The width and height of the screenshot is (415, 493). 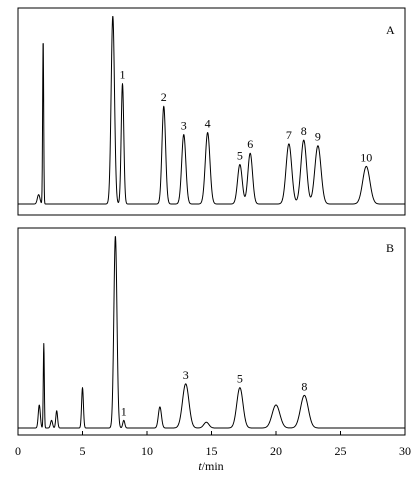 What do you see at coordinates (214, 393) in the screenshot?
I see `peak-labels-b: 1 3 5 8` at bounding box center [214, 393].